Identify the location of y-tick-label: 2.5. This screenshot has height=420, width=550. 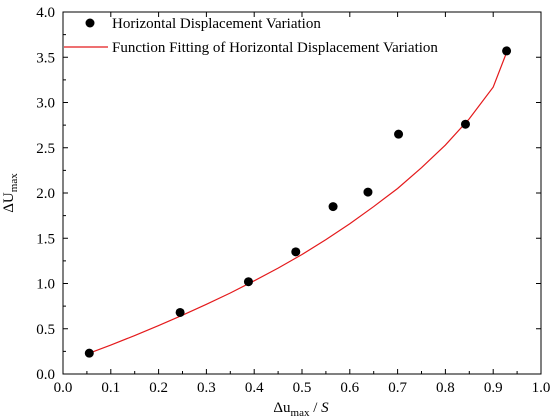
(45, 149).